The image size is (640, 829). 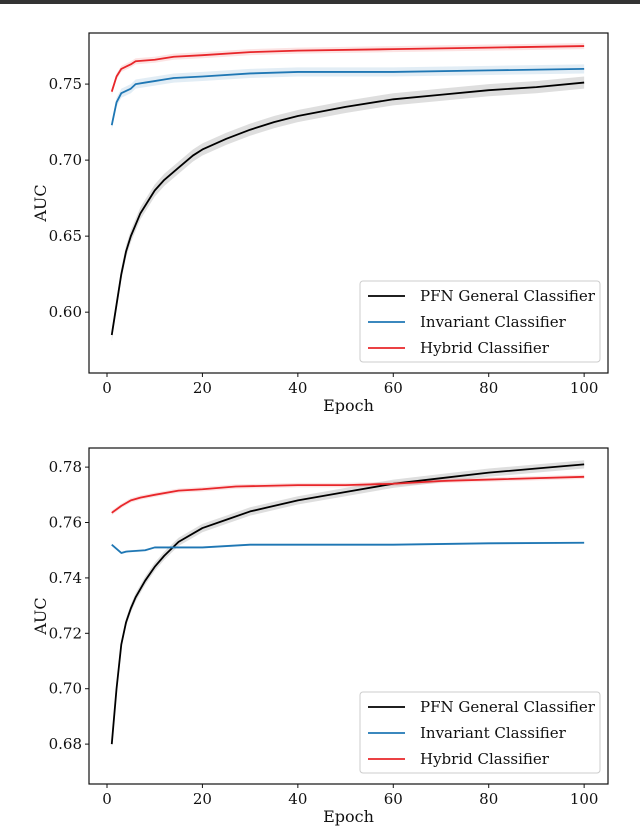 I want to click on y-tick-label: 0.65, so click(x=65, y=236).